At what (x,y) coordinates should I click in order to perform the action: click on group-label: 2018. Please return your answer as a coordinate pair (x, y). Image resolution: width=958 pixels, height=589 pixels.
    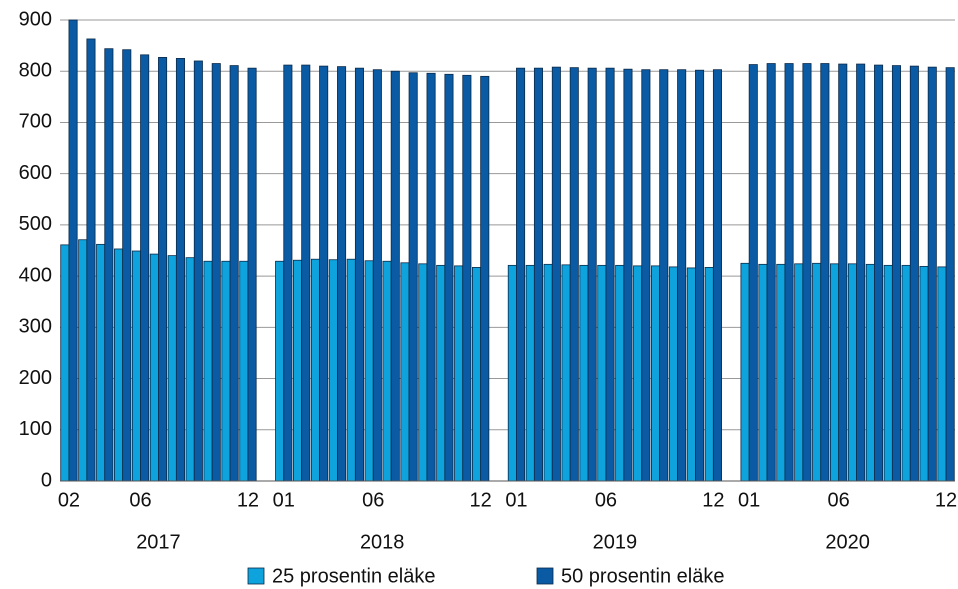
    Looking at the image, I should click on (382, 542).